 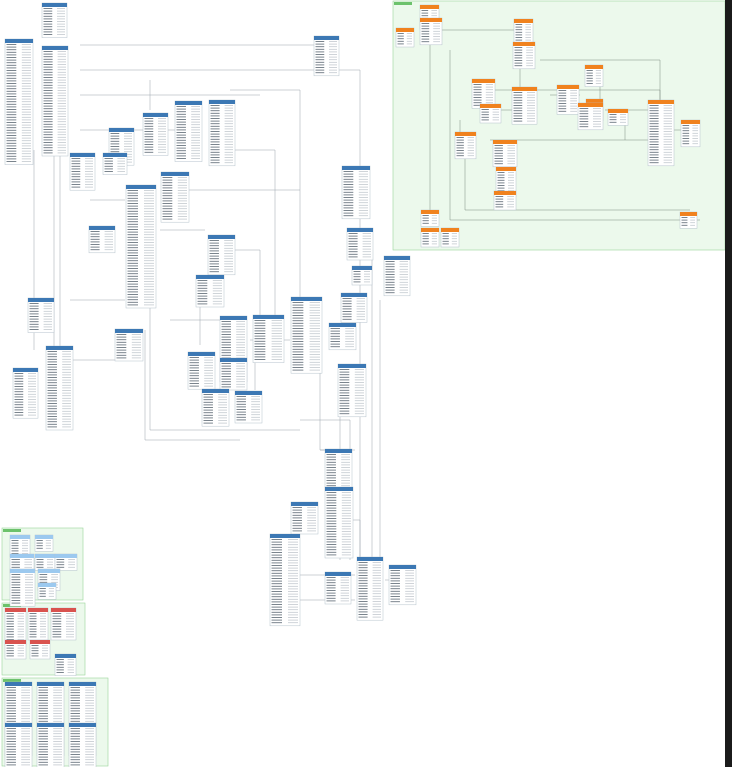 I want to click on vertical-scrollbar, so click(x=728, y=383).